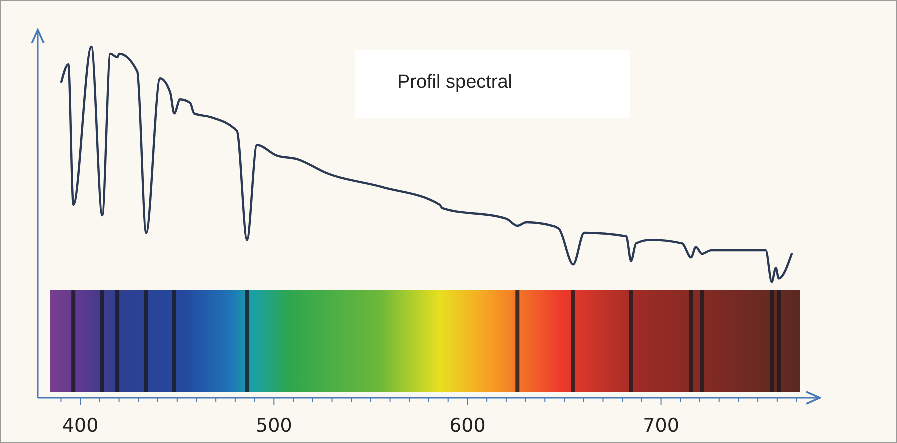  What do you see at coordinates (468, 426) in the screenshot?
I see `x-tick-label: 600` at bounding box center [468, 426].